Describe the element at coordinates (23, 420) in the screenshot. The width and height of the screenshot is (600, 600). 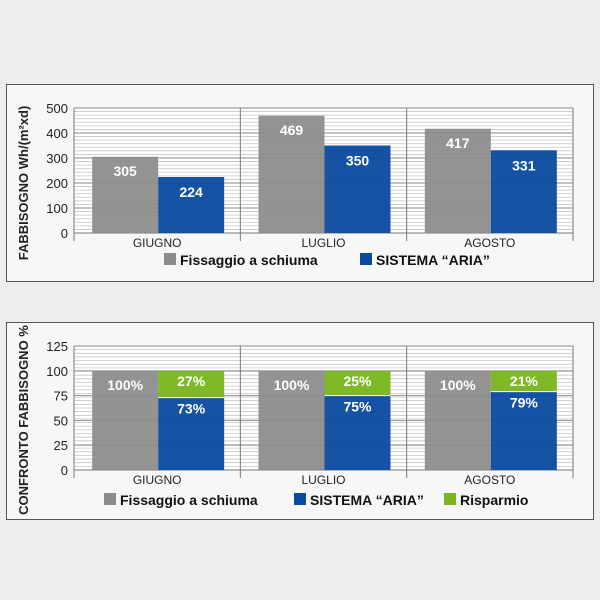
I see `y-axis-label: CONFRONTO FABBISOGNO %` at that location.